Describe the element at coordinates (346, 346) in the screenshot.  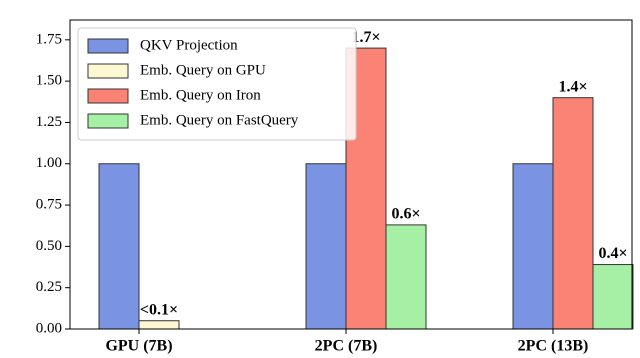
I see `x-tick-label: 2PC (7B)` at that location.